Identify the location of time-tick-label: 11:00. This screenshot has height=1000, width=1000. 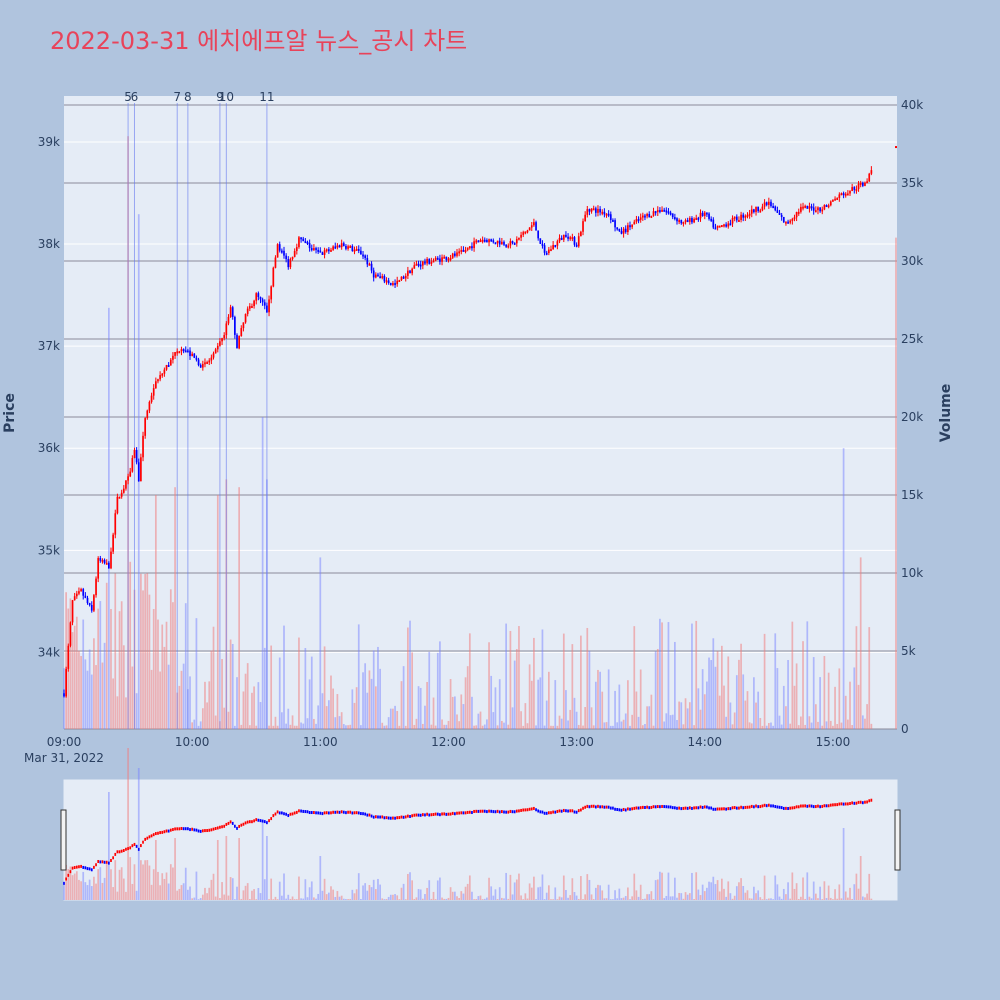
(320, 742).